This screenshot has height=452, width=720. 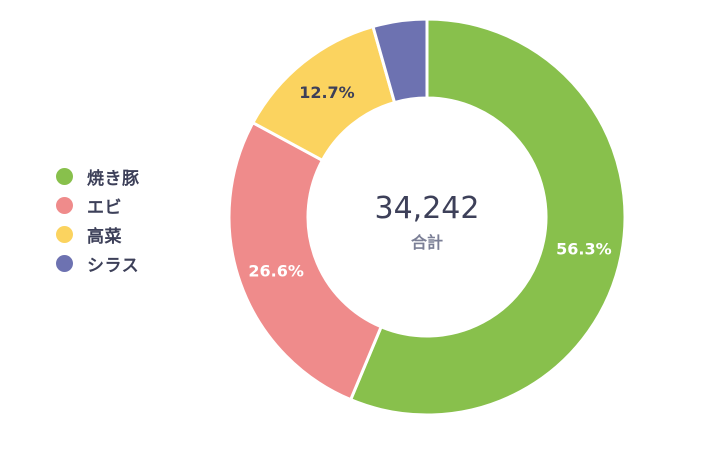 I want to click on legend: 焼き豚 エビ 高菜 シラス, so click(x=98, y=220).